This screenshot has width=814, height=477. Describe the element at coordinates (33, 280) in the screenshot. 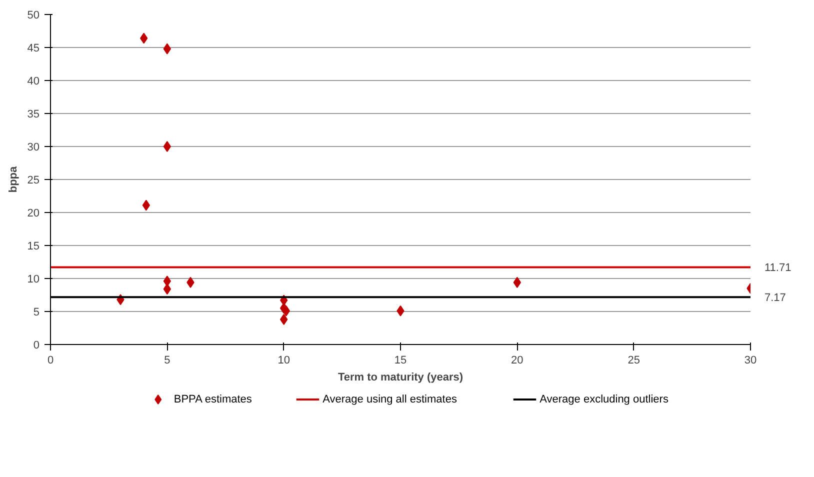

I see `y-tick-label: 10` at that location.